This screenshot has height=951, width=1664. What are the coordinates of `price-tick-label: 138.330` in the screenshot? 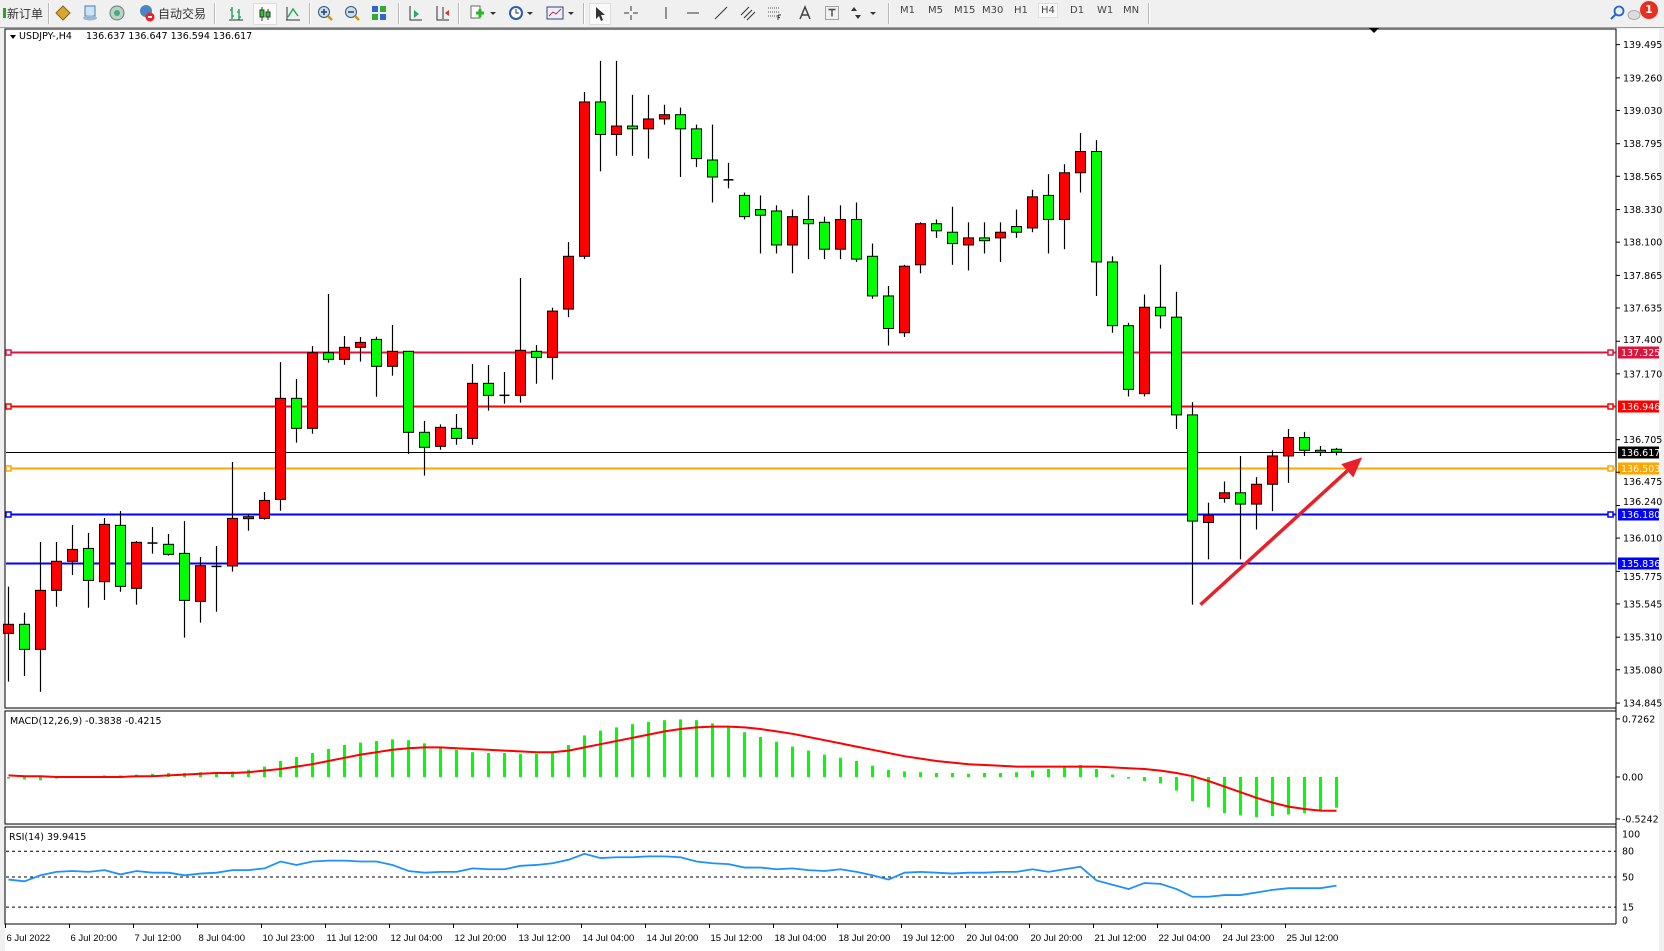 It's located at (1642, 210).